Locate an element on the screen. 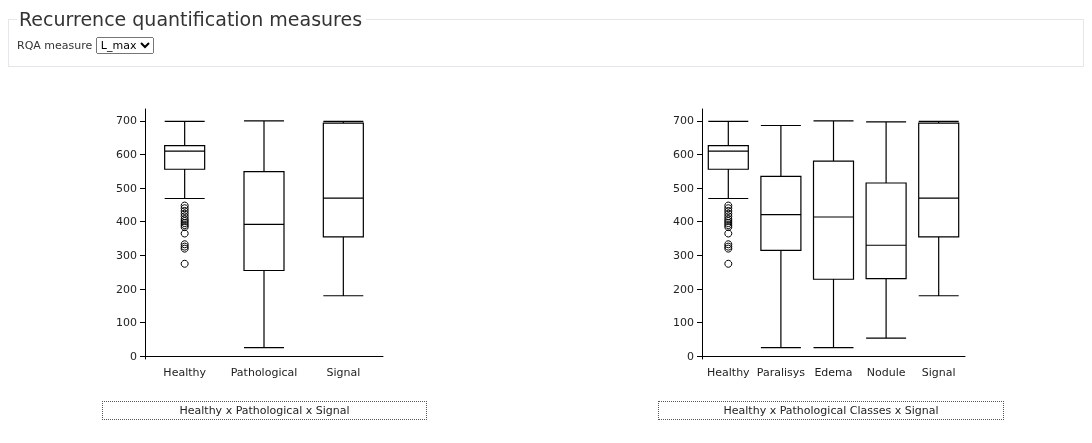  text: Healthy x Pathological Classes x Signal is located at coordinates (831, 410).